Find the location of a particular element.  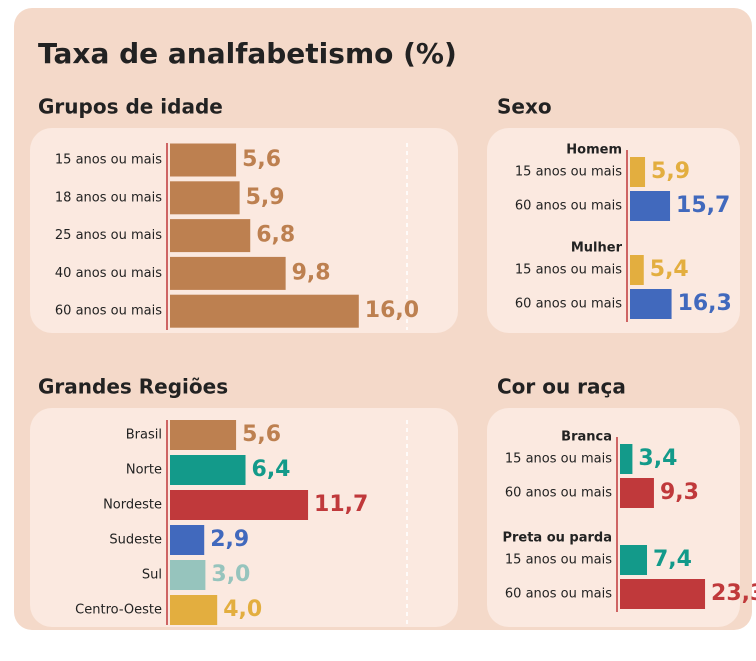

chart-title: Grupos de idade is located at coordinates (130, 107).